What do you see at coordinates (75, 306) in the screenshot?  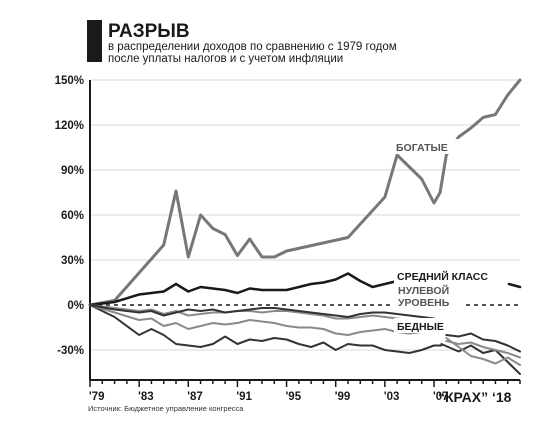 I see `y-tick-label: 0%` at bounding box center [75, 306].